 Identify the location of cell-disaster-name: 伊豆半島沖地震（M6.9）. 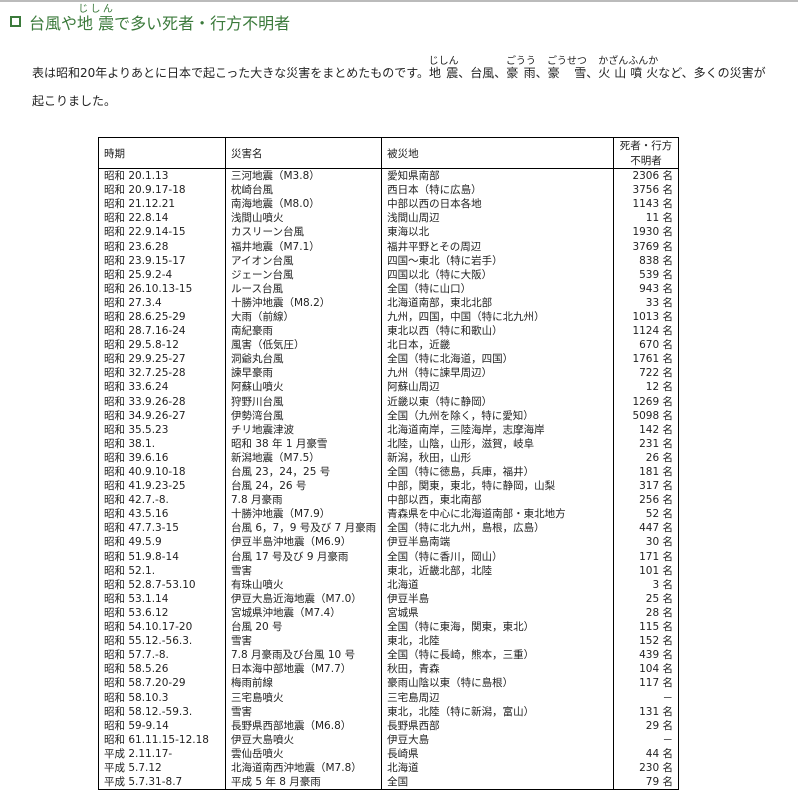
(303, 542).